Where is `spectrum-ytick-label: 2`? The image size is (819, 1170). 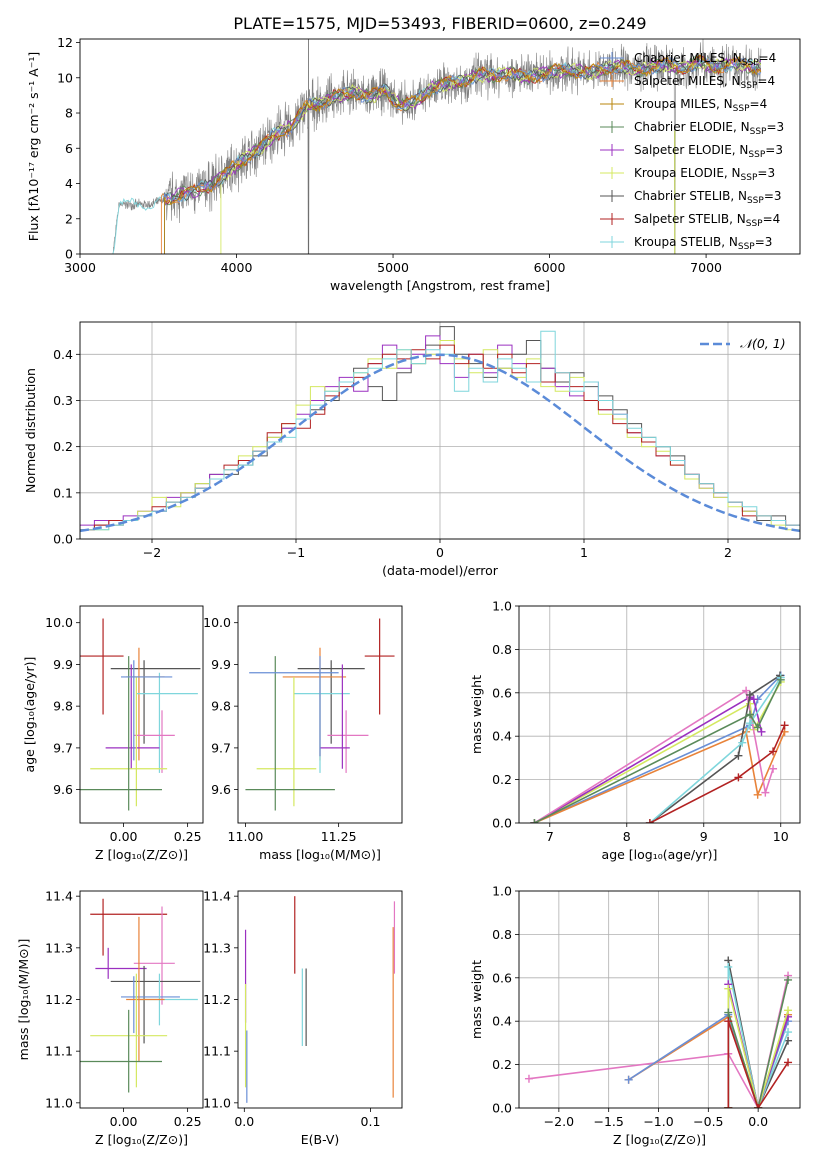 spectrum-ytick-label: 2 is located at coordinates (69, 218).